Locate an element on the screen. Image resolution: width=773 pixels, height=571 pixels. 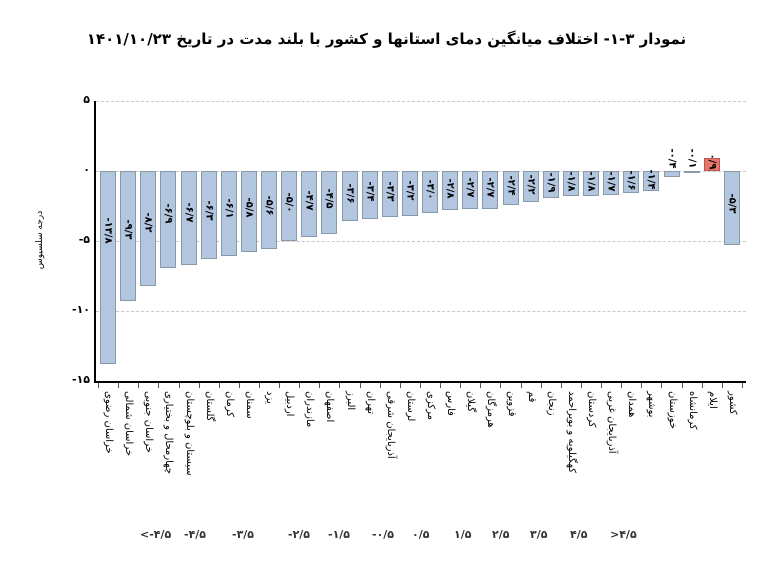
x-category-label: اصفهان is located at coordinates (330, 407).